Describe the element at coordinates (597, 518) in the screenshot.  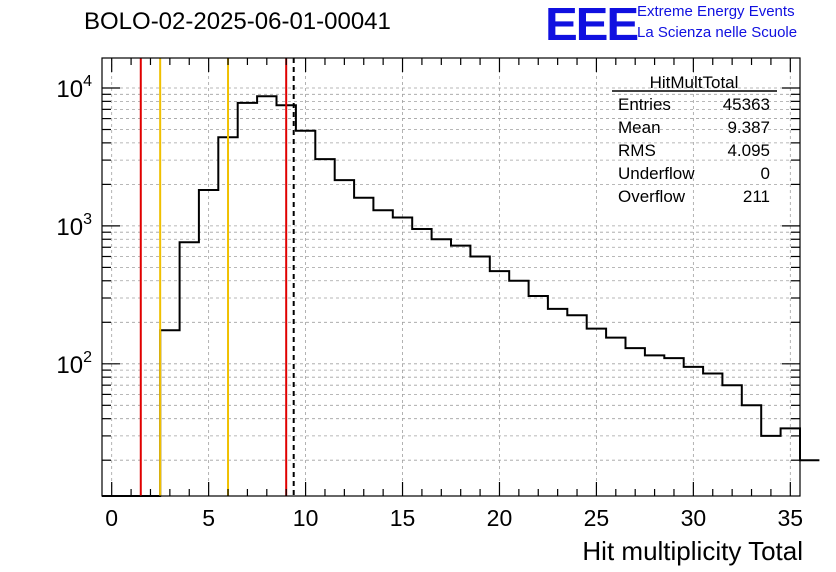
I see `x-tick-label: 25` at that location.